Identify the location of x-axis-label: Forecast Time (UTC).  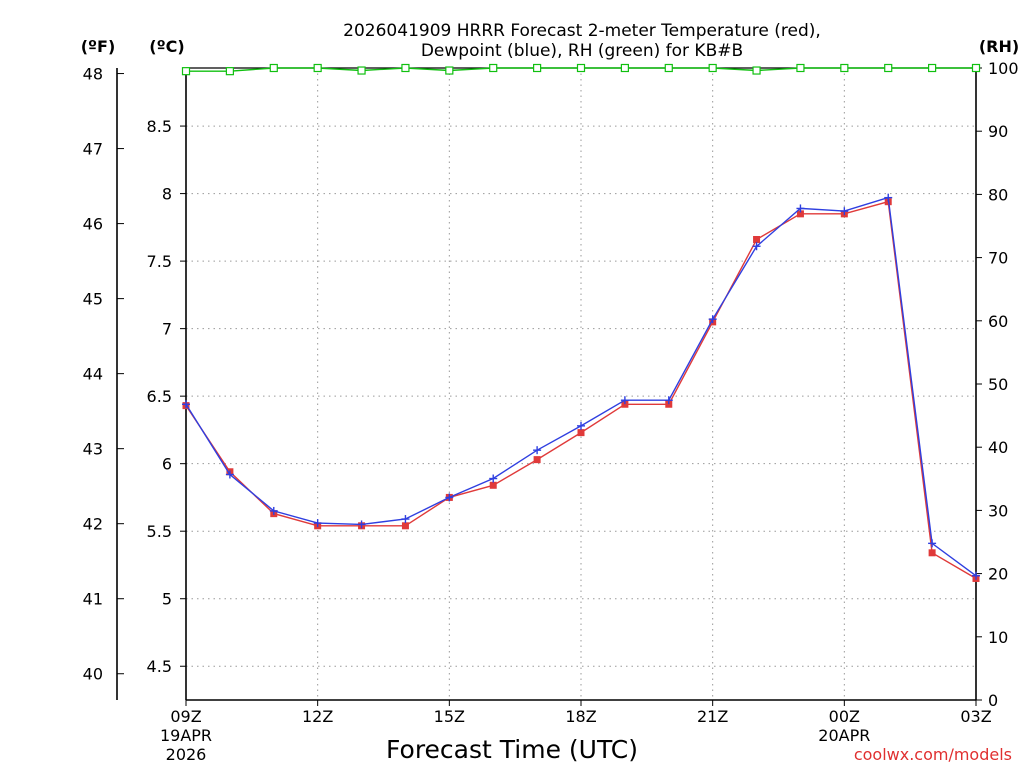
(512, 749).